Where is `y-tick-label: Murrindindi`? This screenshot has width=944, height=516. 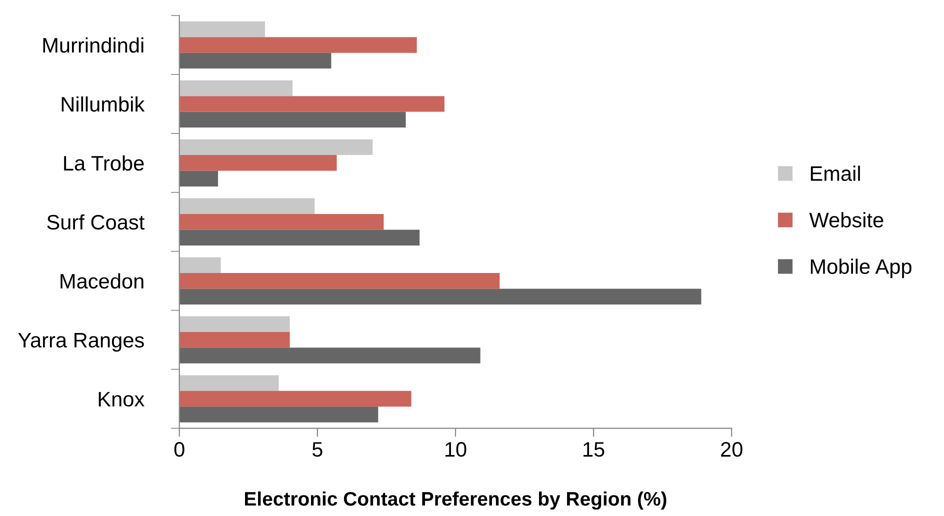
y-tick-label: Murrindindi is located at coordinates (93, 45).